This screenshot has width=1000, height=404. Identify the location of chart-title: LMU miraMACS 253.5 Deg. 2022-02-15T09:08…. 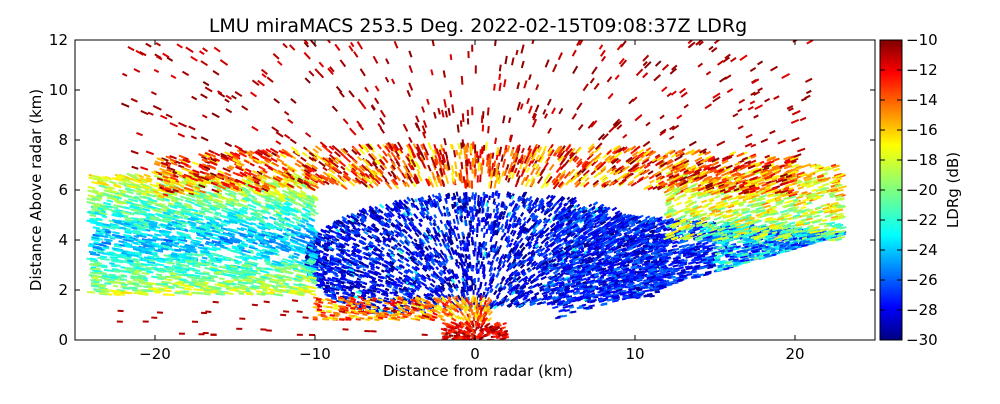
(478, 26).